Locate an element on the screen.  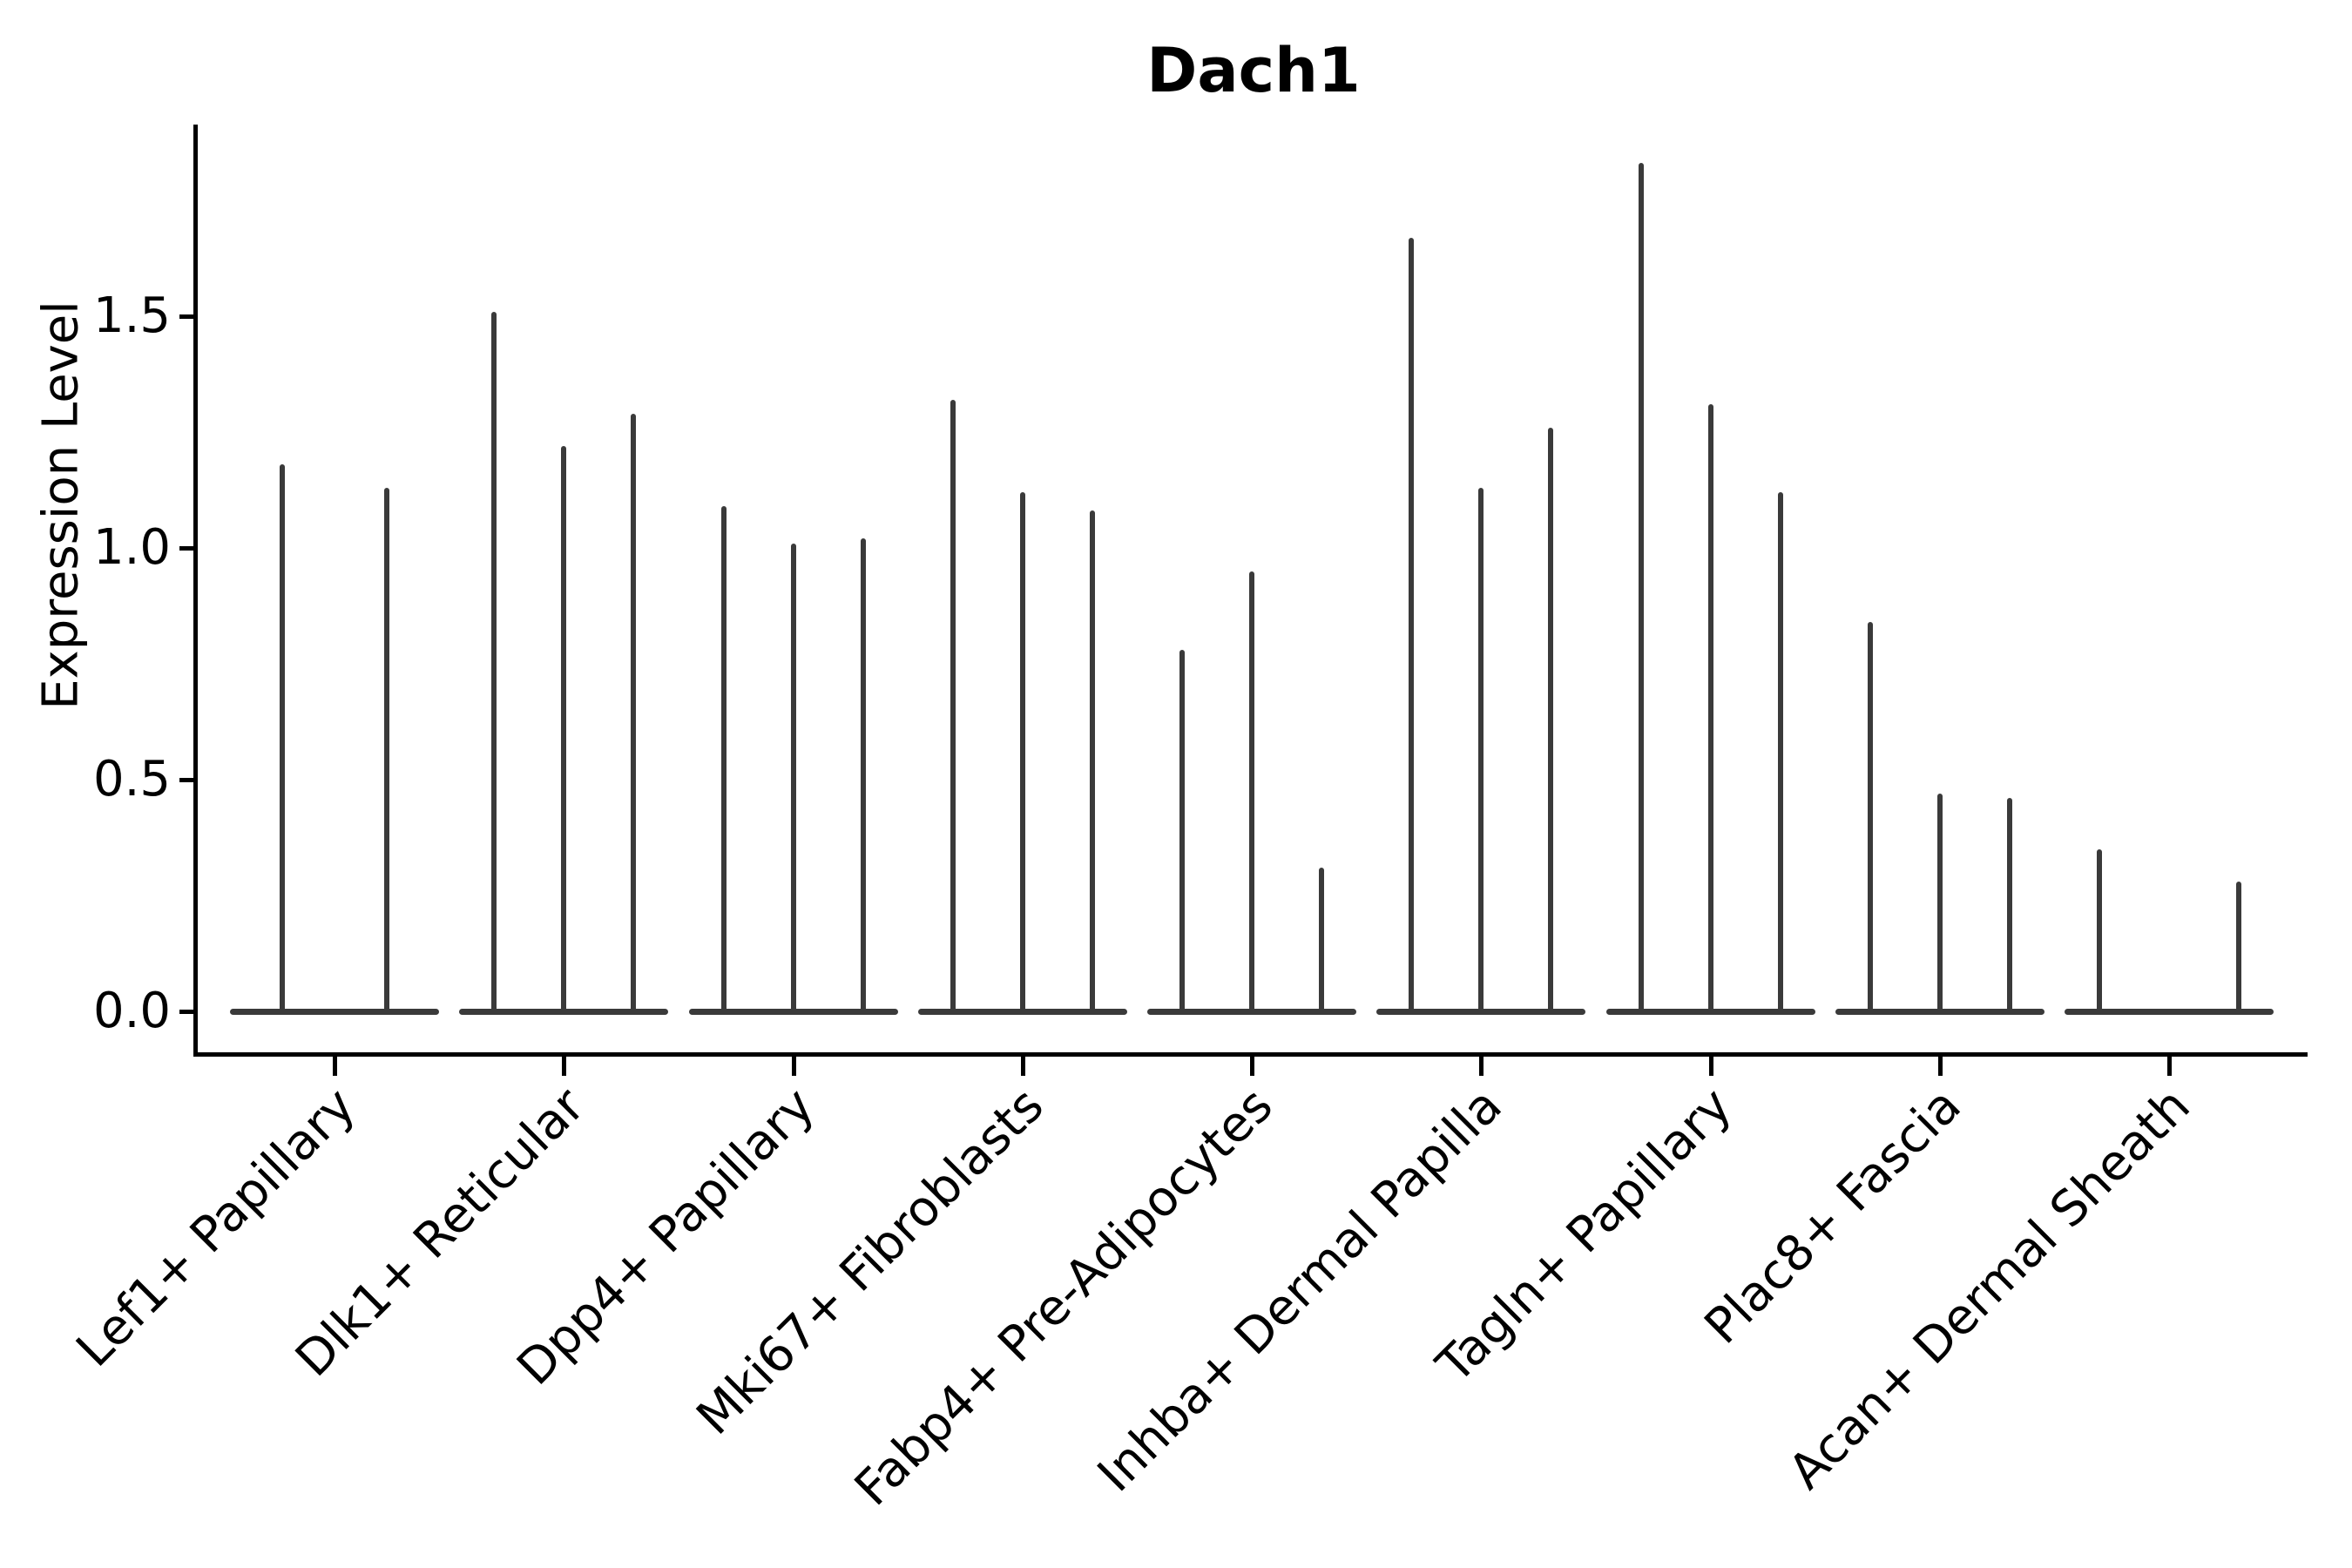
y-axis-label: Expression Level is located at coordinates (61, 505).